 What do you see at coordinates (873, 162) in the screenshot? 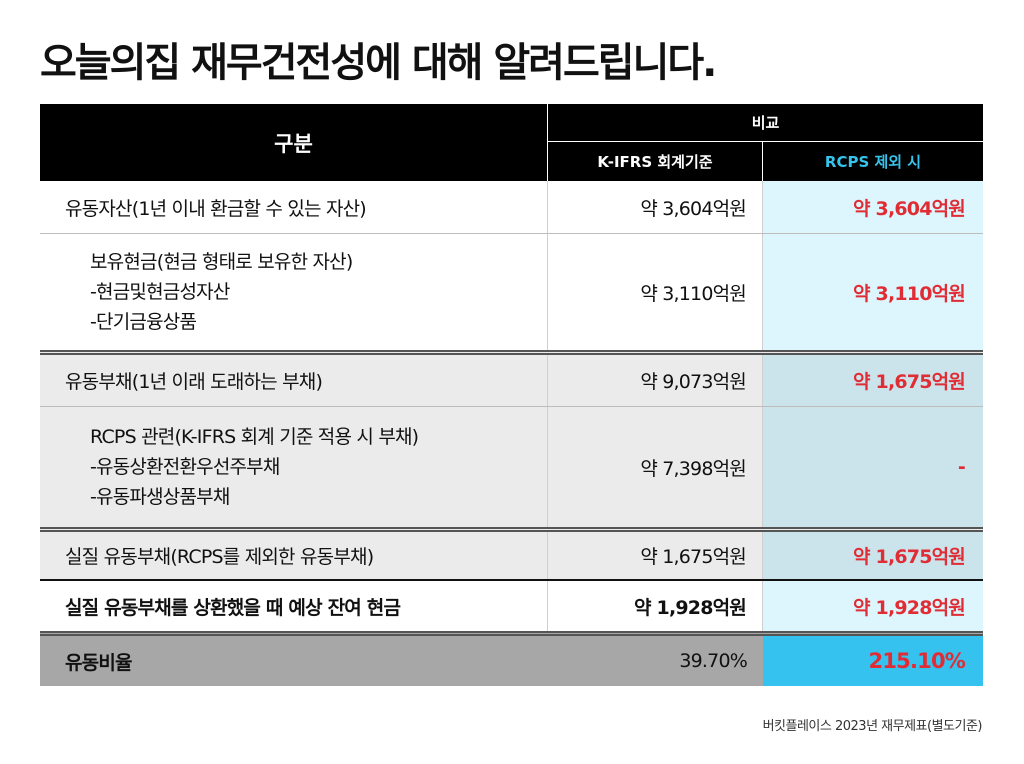
I see `header-rcps: RCPS 제외 시` at bounding box center [873, 162].